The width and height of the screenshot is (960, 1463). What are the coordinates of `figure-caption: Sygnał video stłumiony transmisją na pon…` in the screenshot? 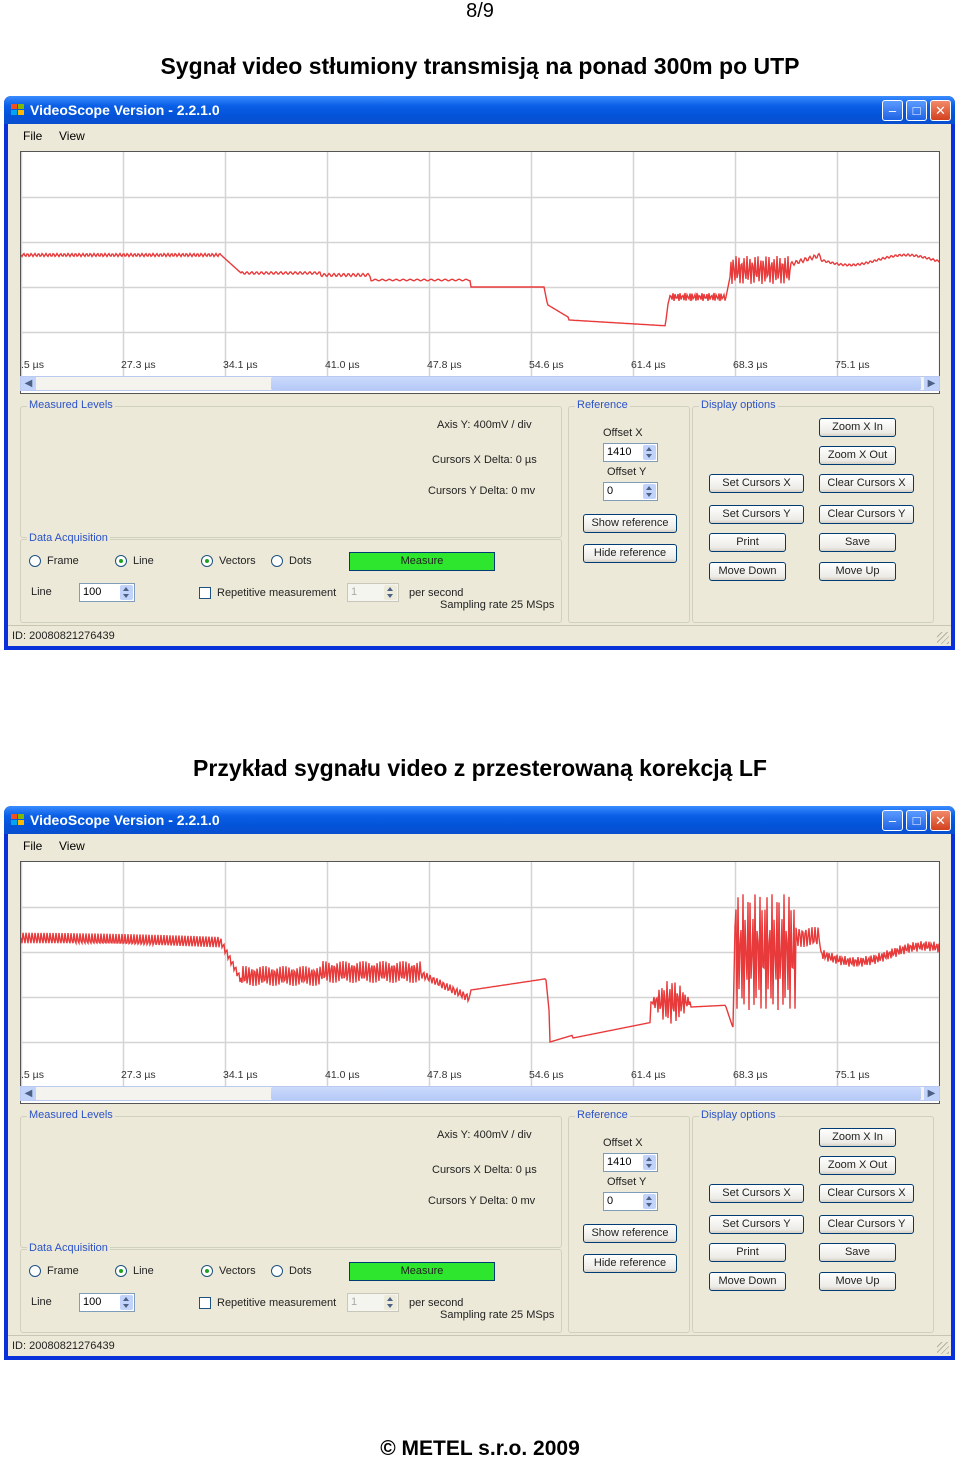 It's located at (480, 66).